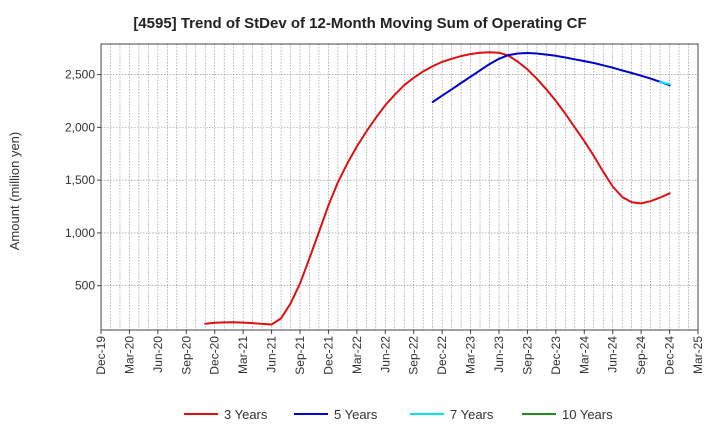 This screenshot has height=440, width=720. What do you see at coordinates (101, 355) in the screenshot?
I see `x-tick-label: Dec-19` at bounding box center [101, 355].